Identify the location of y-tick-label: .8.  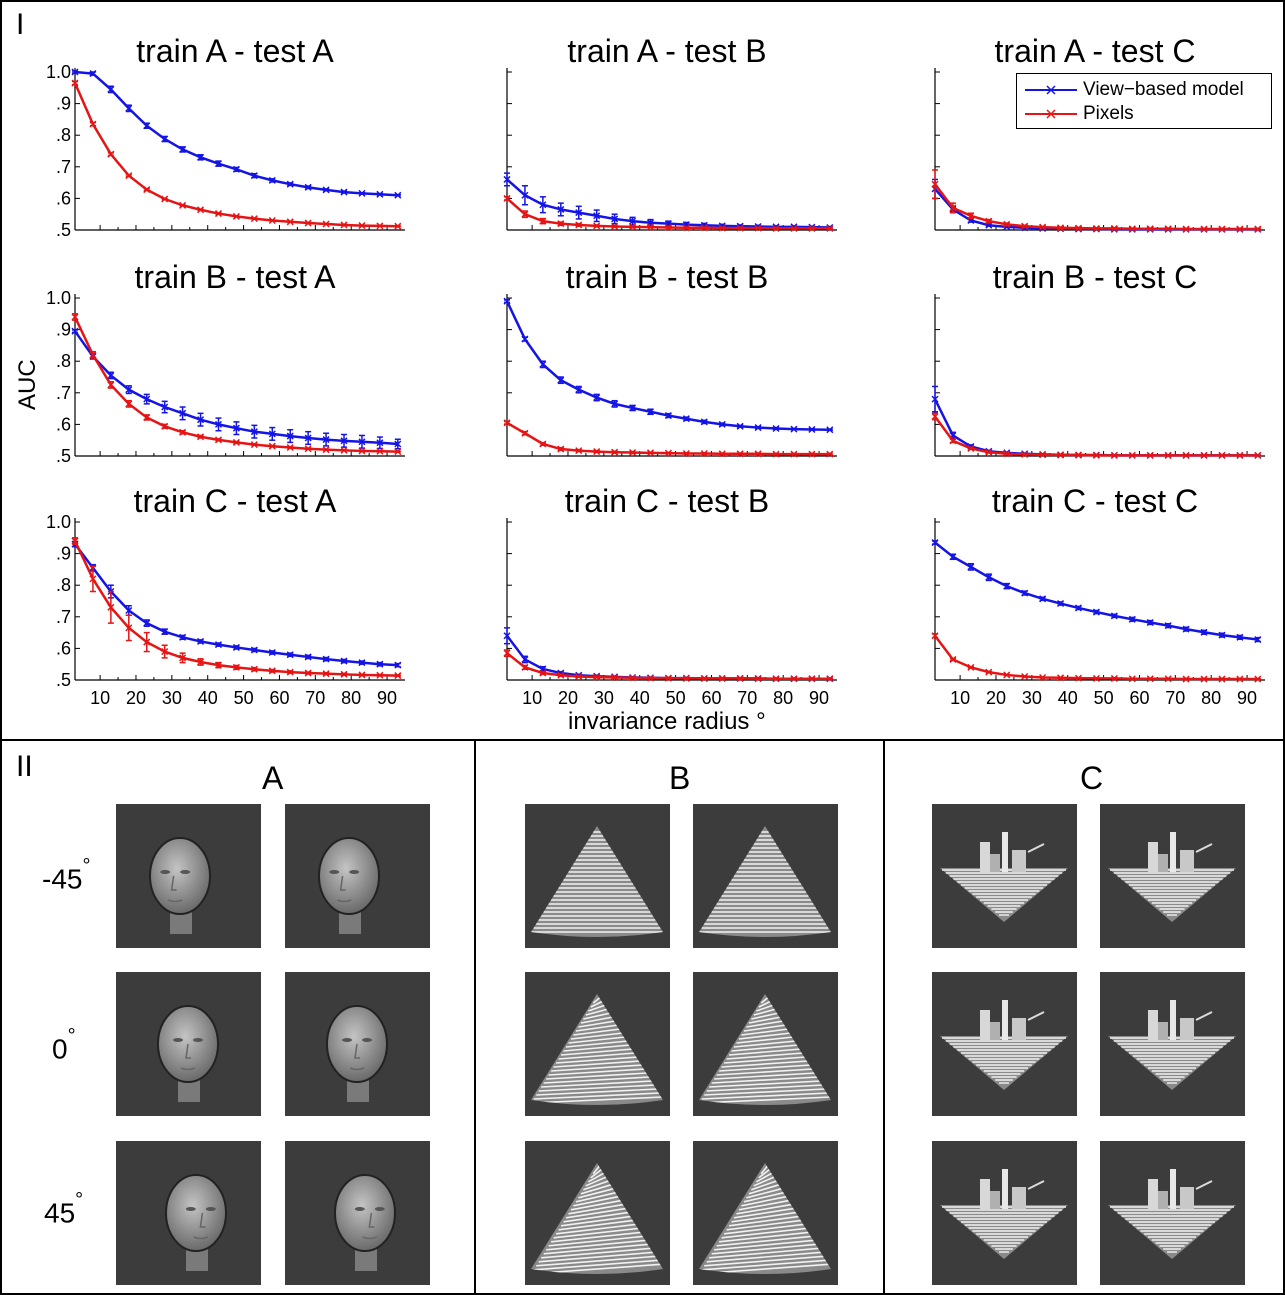
(63, 361).